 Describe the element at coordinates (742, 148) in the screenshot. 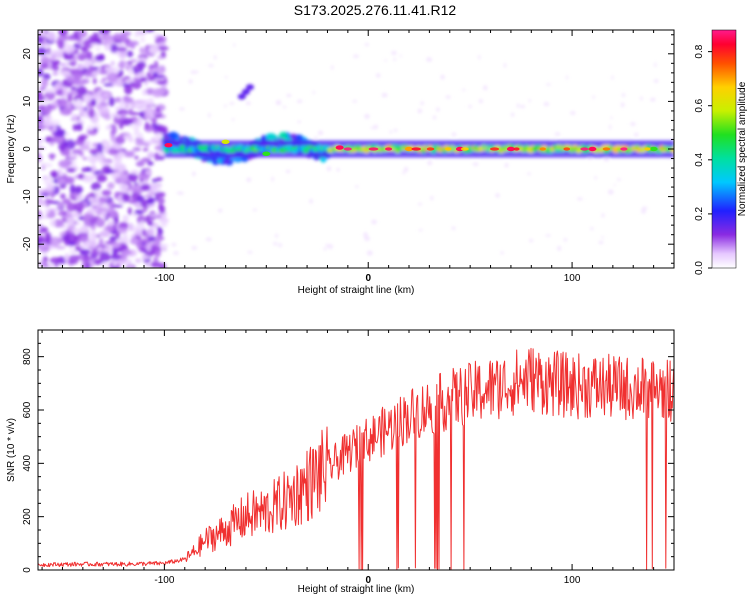

I see `colorbar-label: Normalized spectral amplitude` at that location.